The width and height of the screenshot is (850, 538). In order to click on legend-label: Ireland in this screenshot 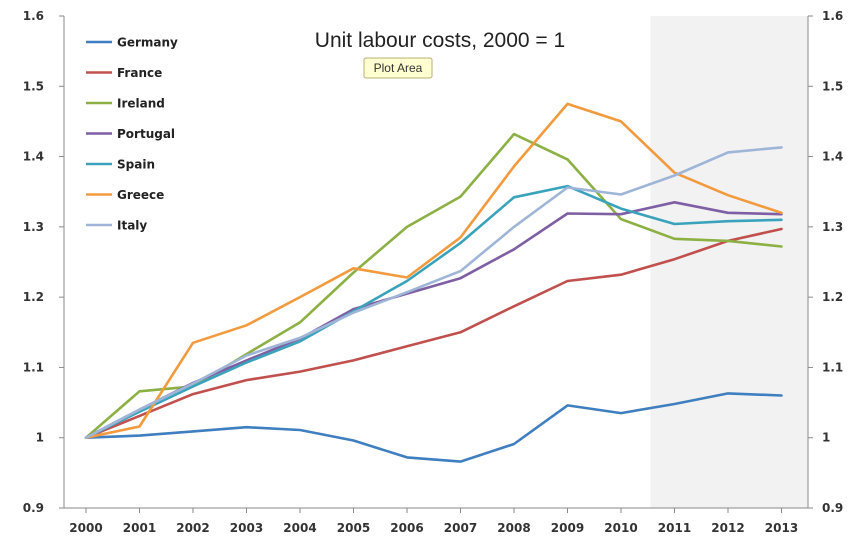, I will do `click(141, 104)`.